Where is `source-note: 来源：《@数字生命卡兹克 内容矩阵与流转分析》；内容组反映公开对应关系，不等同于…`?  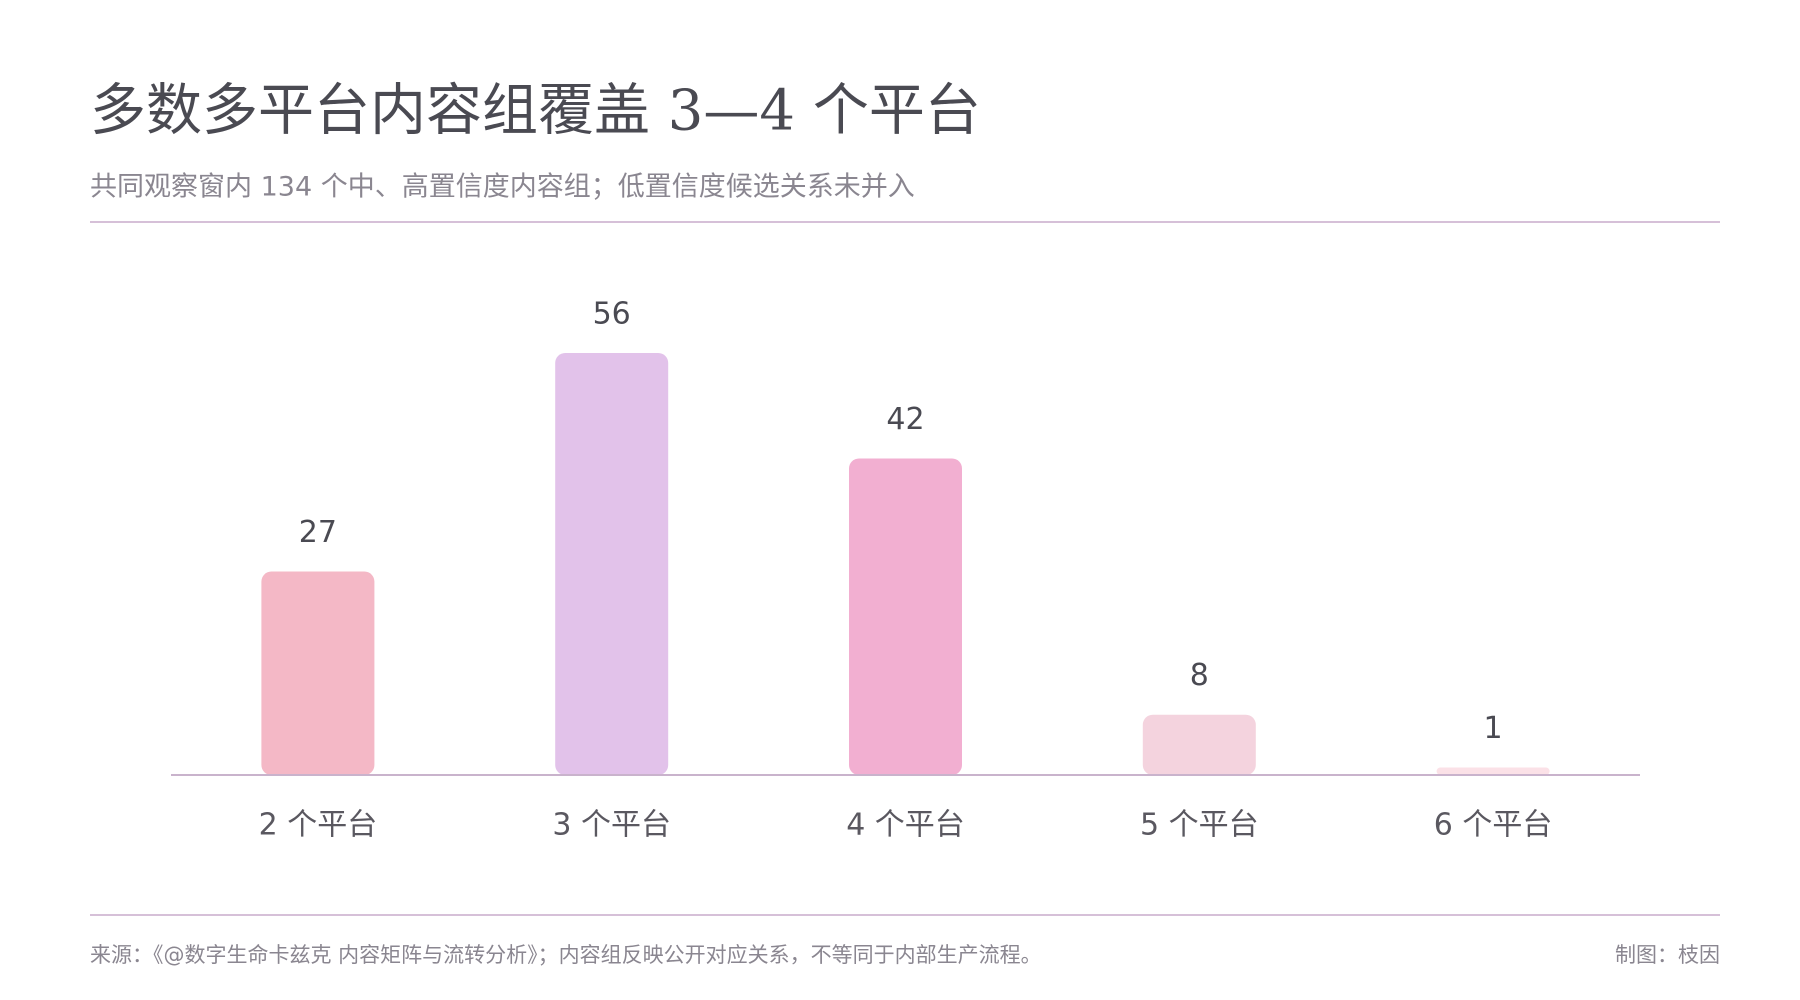 source-note: 来源：《@数字生命卡兹克 内容矩阵与流转分析》；内容组反映公开对应关系，不等同于… is located at coordinates (566, 955).